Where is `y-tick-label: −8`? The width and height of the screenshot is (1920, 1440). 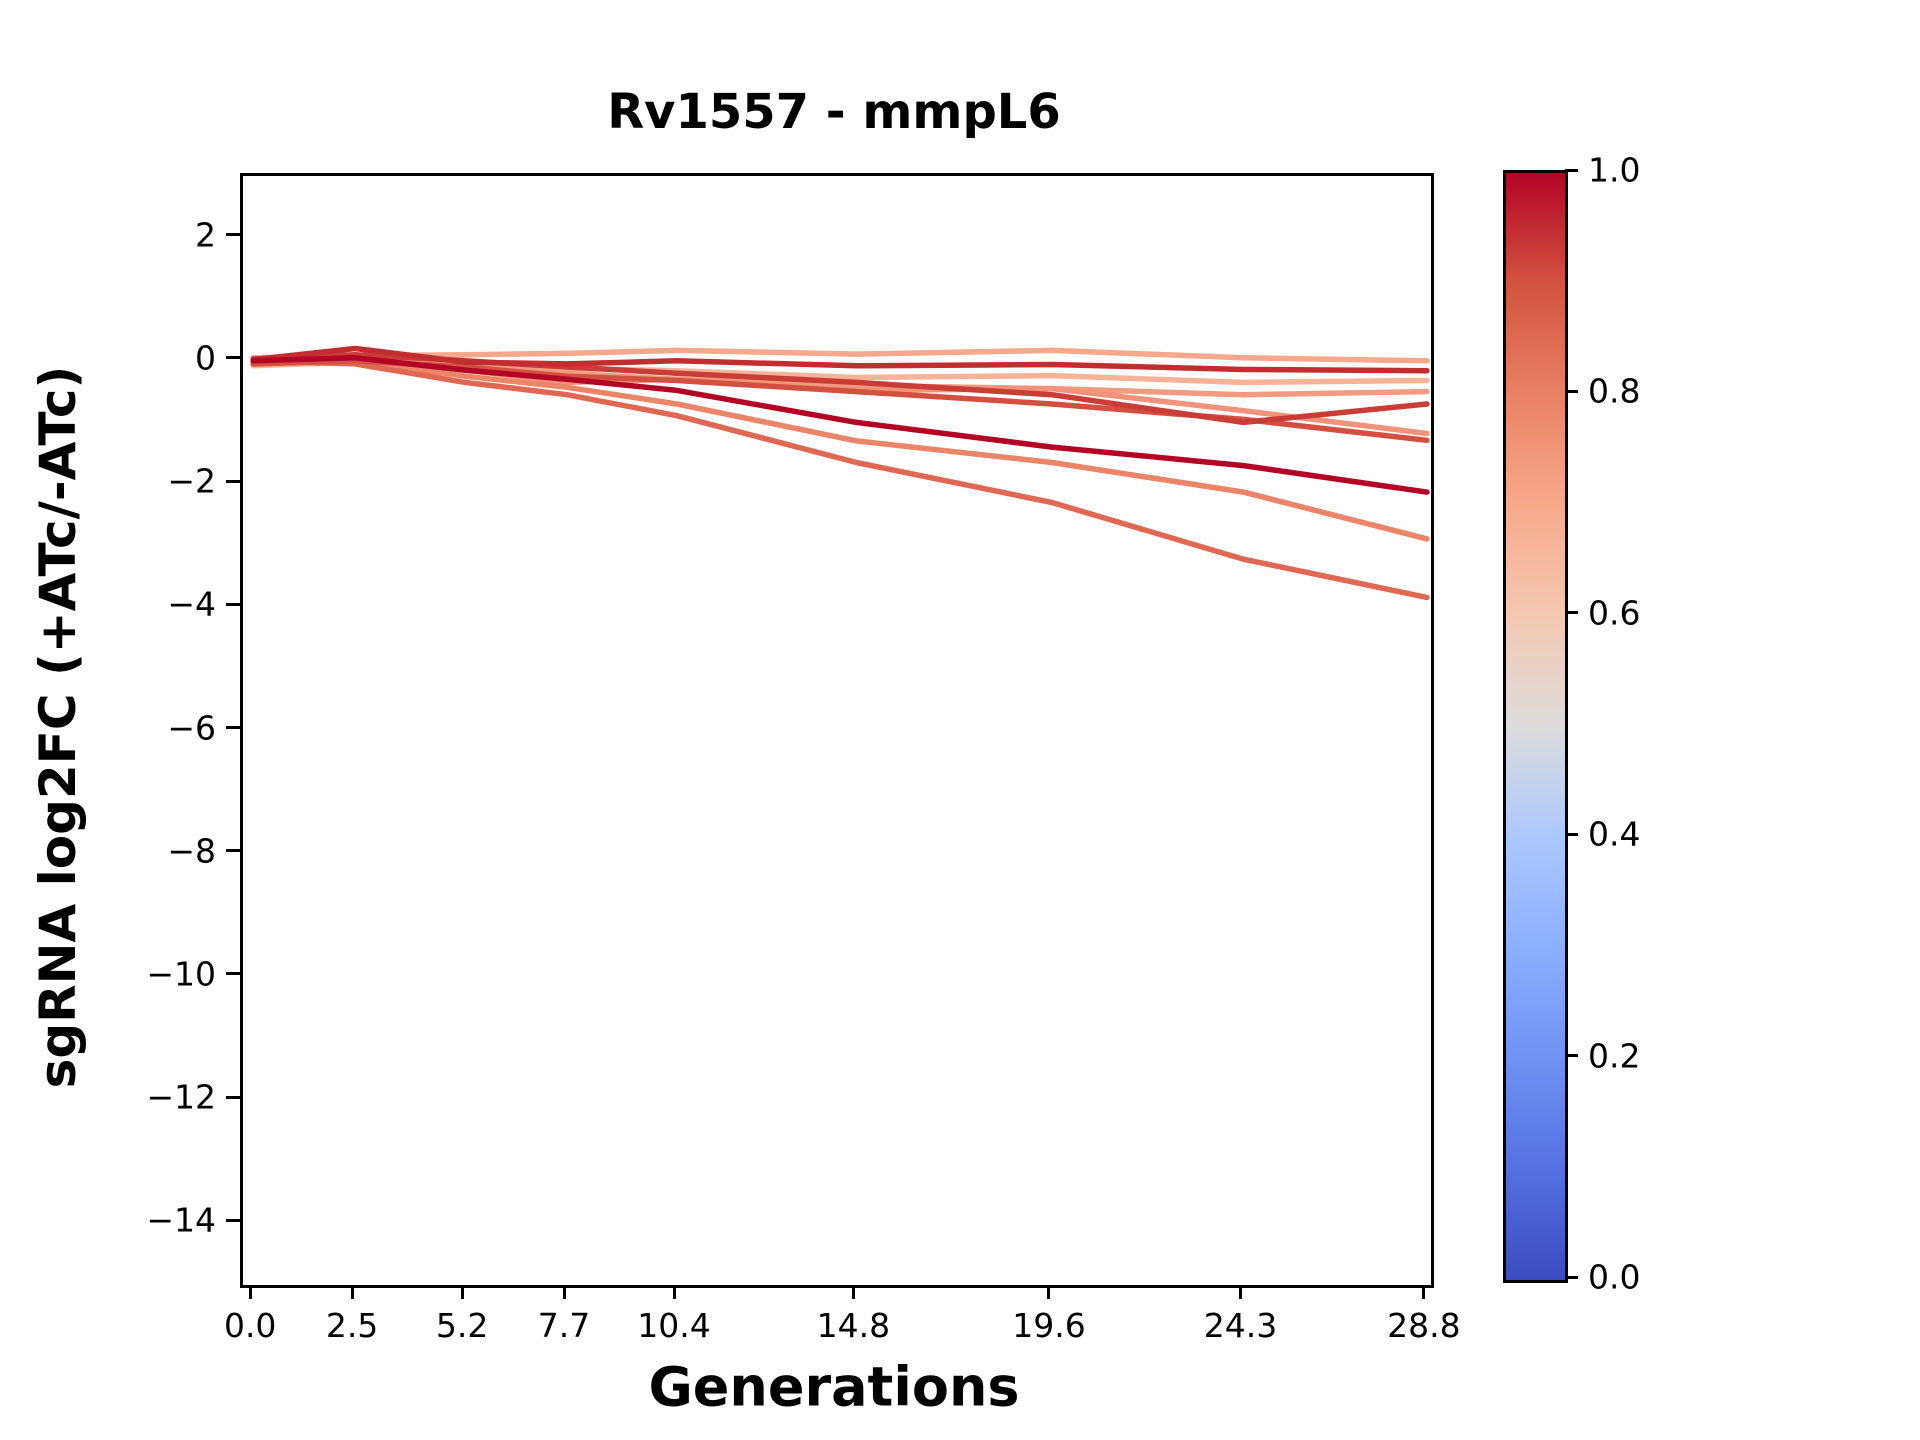
y-tick-label: −8 is located at coordinates (191, 851).